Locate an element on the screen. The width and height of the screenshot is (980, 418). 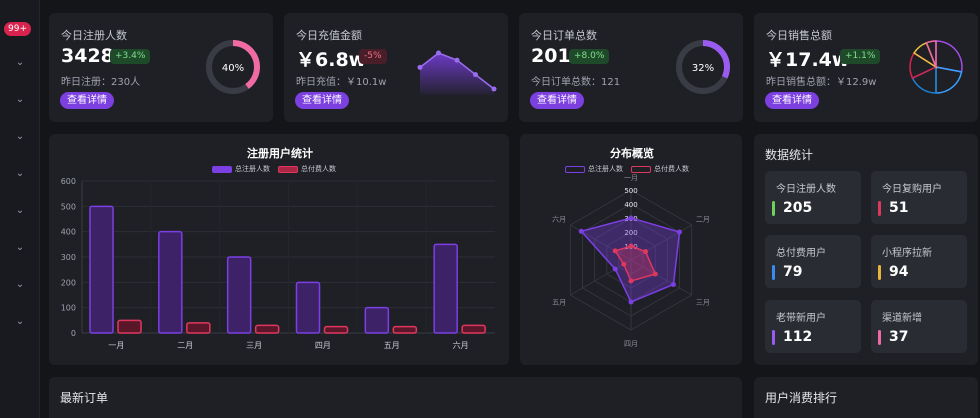
radar-ring-label: 500 is located at coordinates (630, 191).